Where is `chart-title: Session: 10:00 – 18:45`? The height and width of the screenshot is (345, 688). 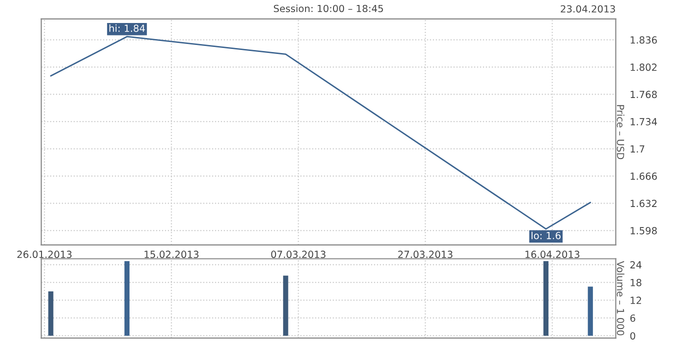
chart-title: Session: 10:00 – 18:45 is located at coordinates (328, 8).